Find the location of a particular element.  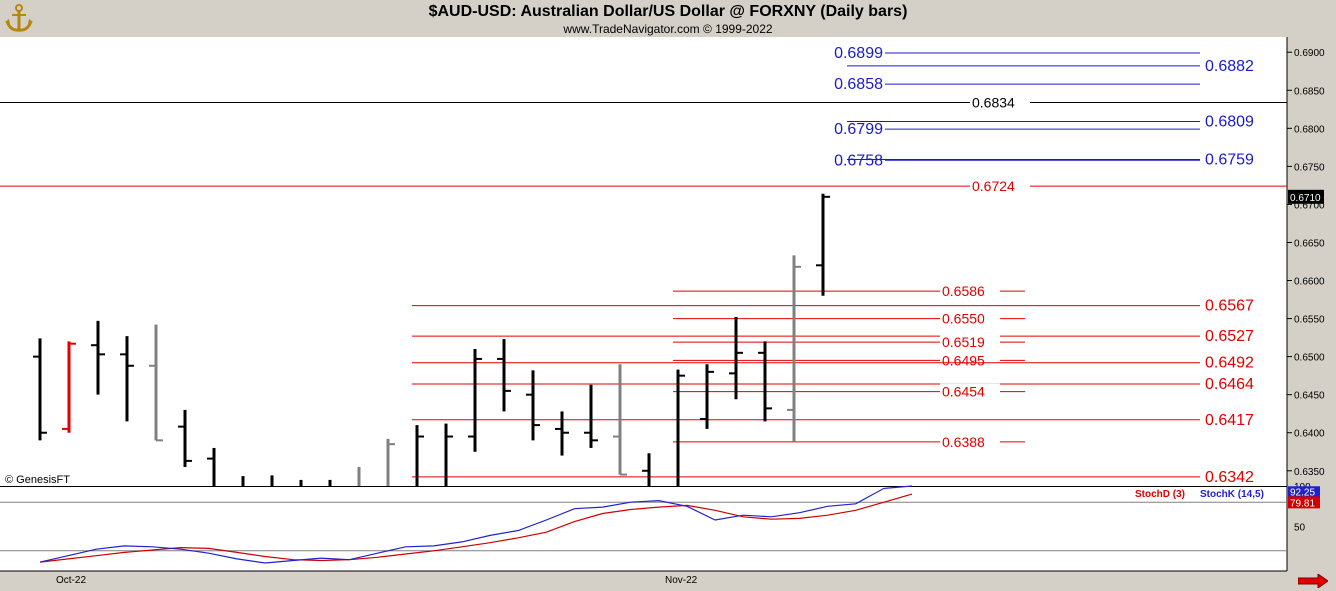

stochk-last-badge is located at coordinates (1304, 492).